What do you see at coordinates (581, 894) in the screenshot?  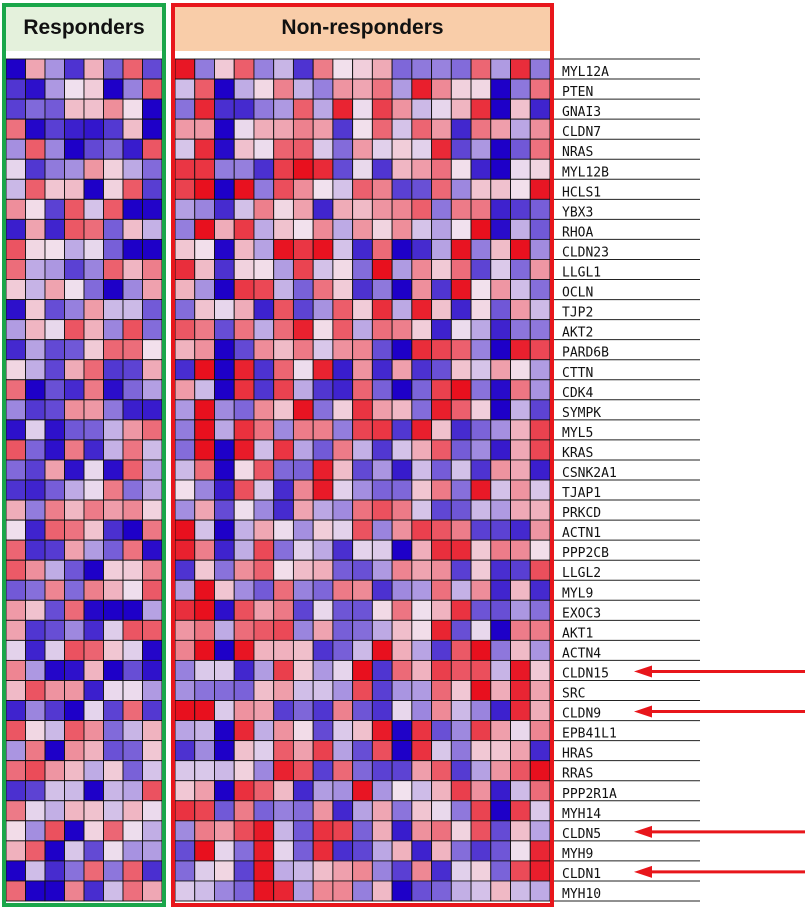 I see `gene-label: MYH10` at bounding box center [581, 894].